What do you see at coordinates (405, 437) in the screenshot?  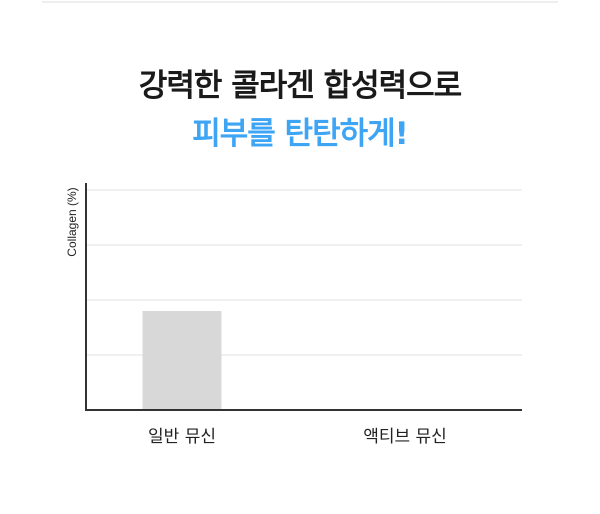 I see `x-tick-label: 액티브 뮤신` at bounding box center [405, 437].